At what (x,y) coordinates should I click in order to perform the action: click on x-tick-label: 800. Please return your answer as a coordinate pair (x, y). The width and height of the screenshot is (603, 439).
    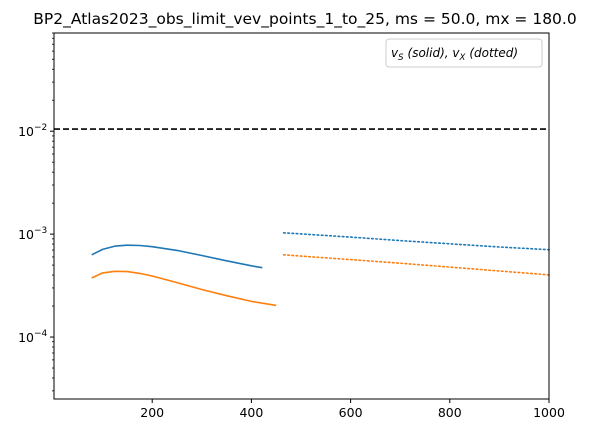
    Looking at the image, I should click on (450, 412).